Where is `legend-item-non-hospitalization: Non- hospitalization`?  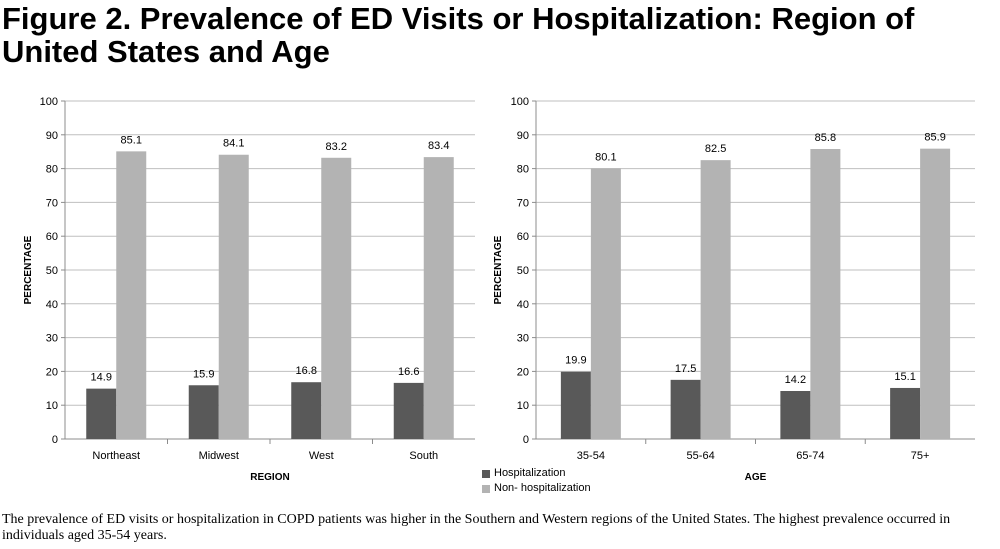 legend-item-non-hospitalization: Non- hospitalization is located at coordinates (536, 488).